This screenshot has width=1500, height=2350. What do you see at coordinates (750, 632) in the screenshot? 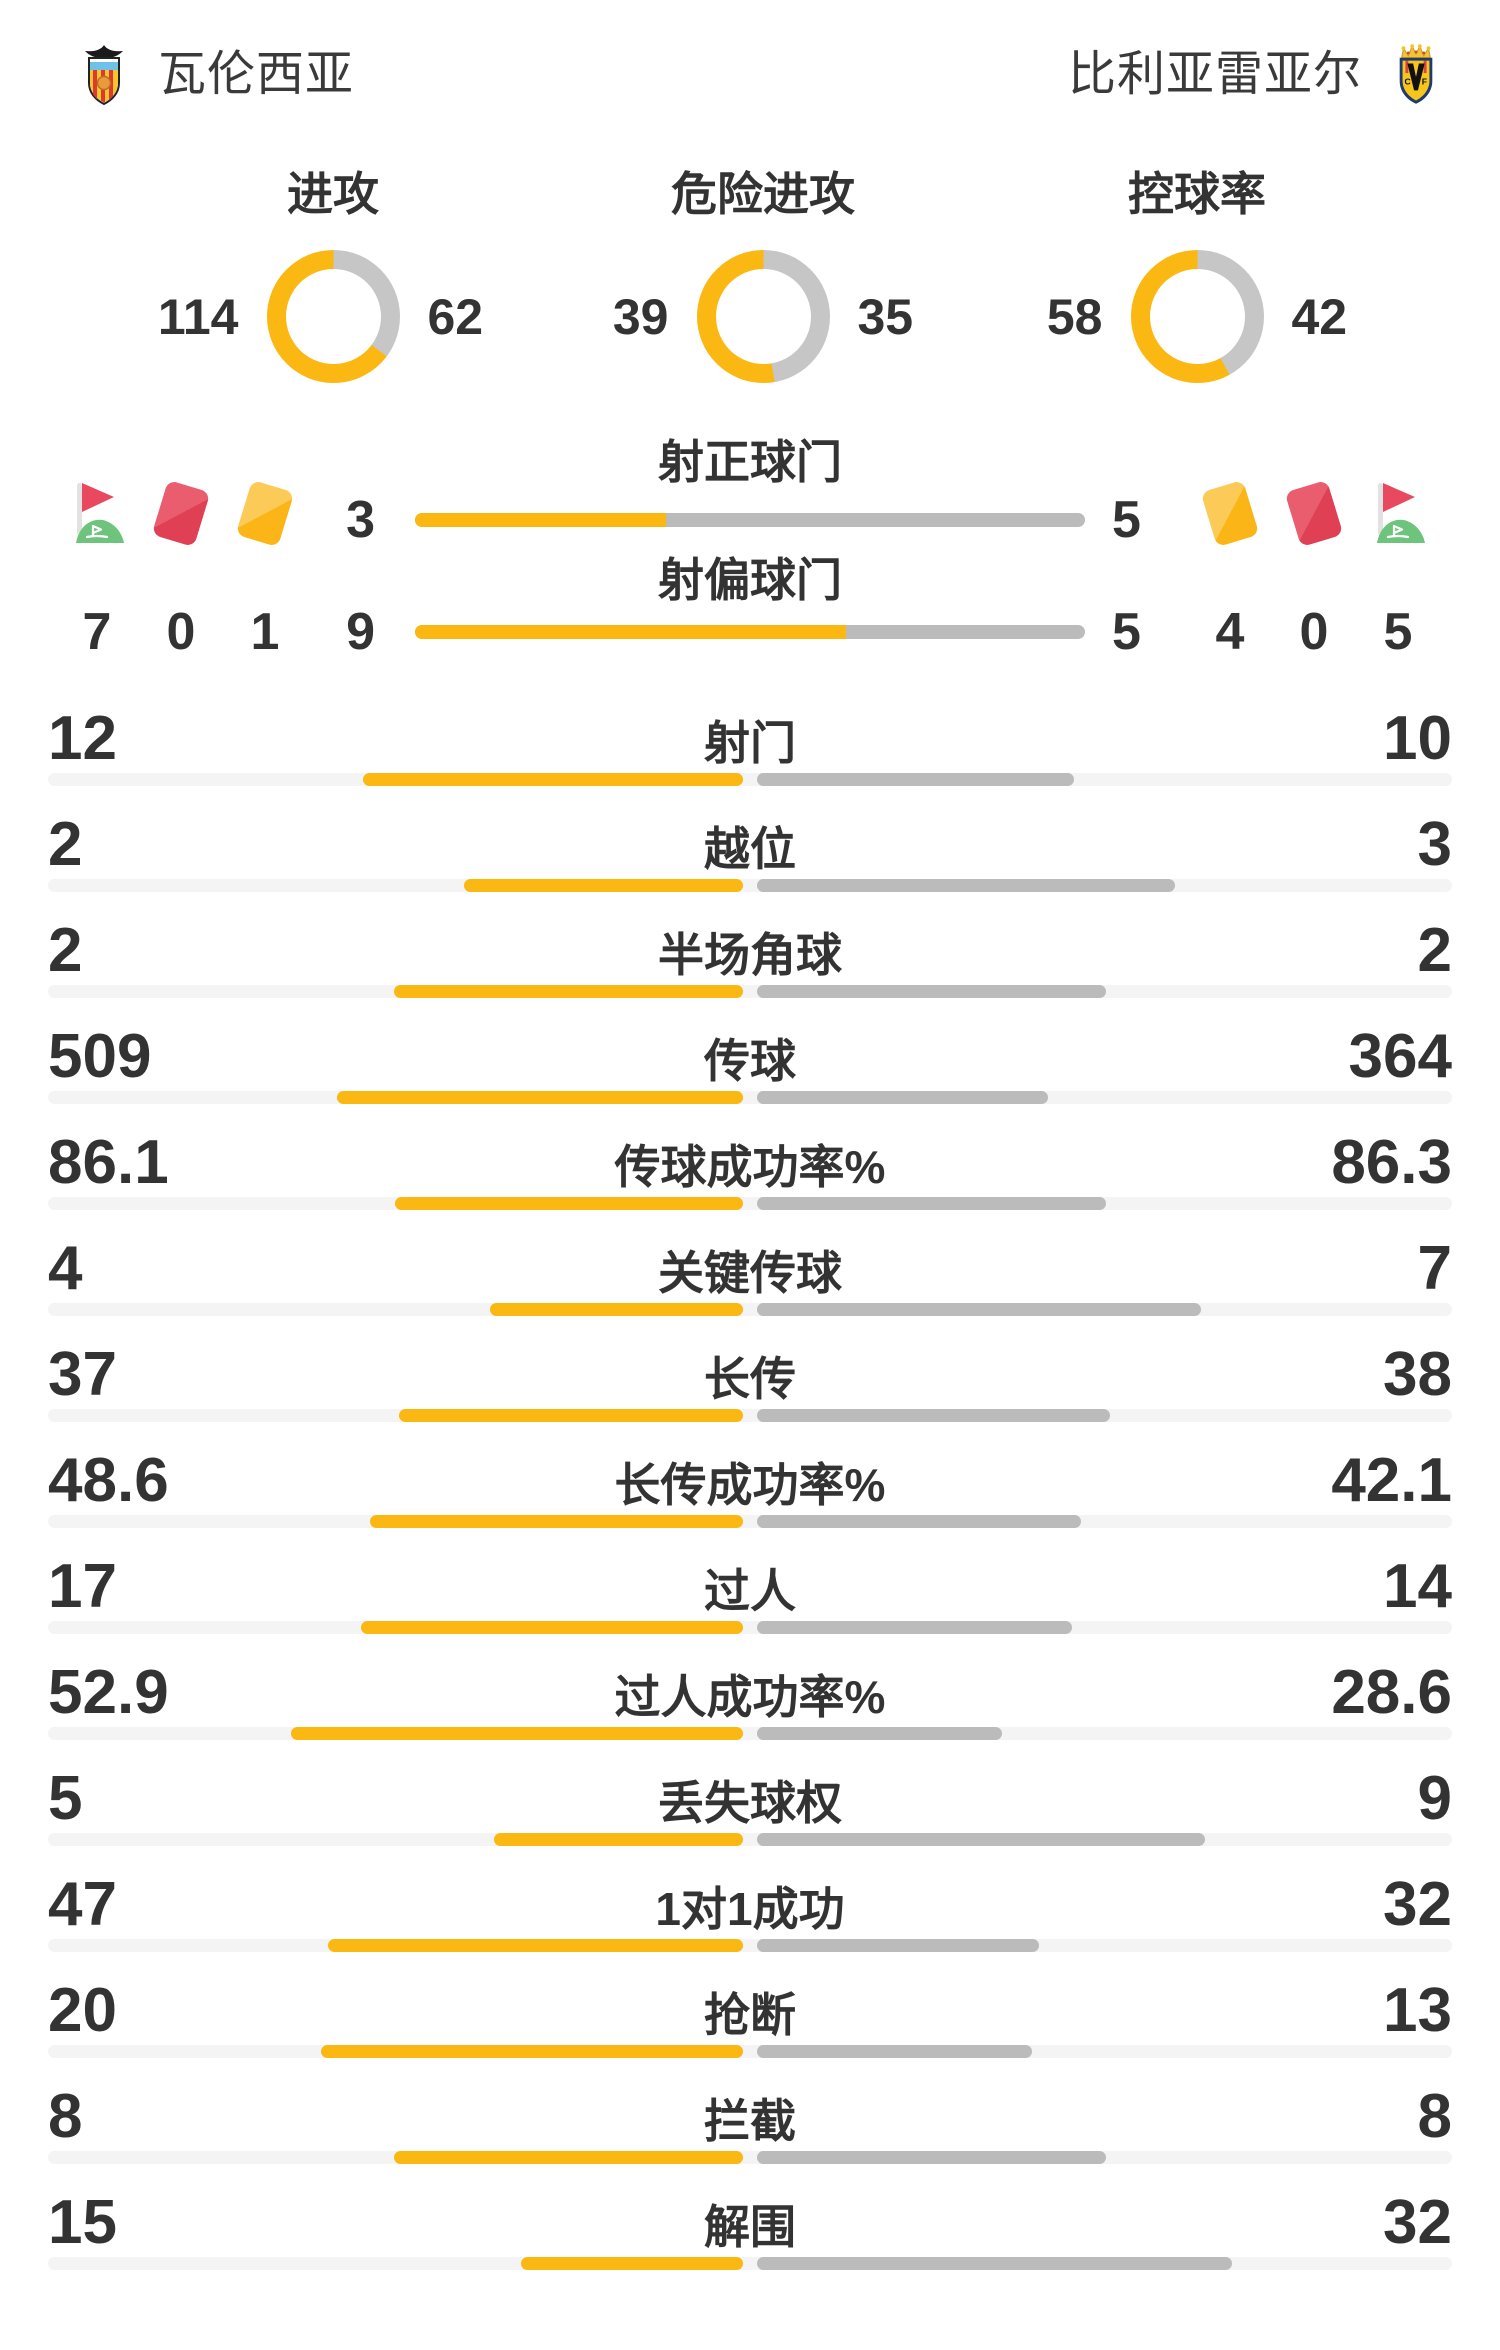
I see `shots-off-target-bar` at bounding box center [750, 632].